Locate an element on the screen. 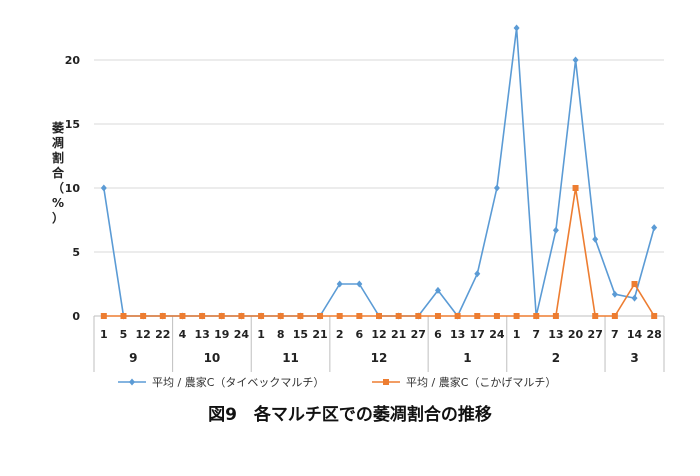 This screenshot has height=476, width=700. y-axis-label: 萎凋割合（%） is located at coordinates (58, 172).